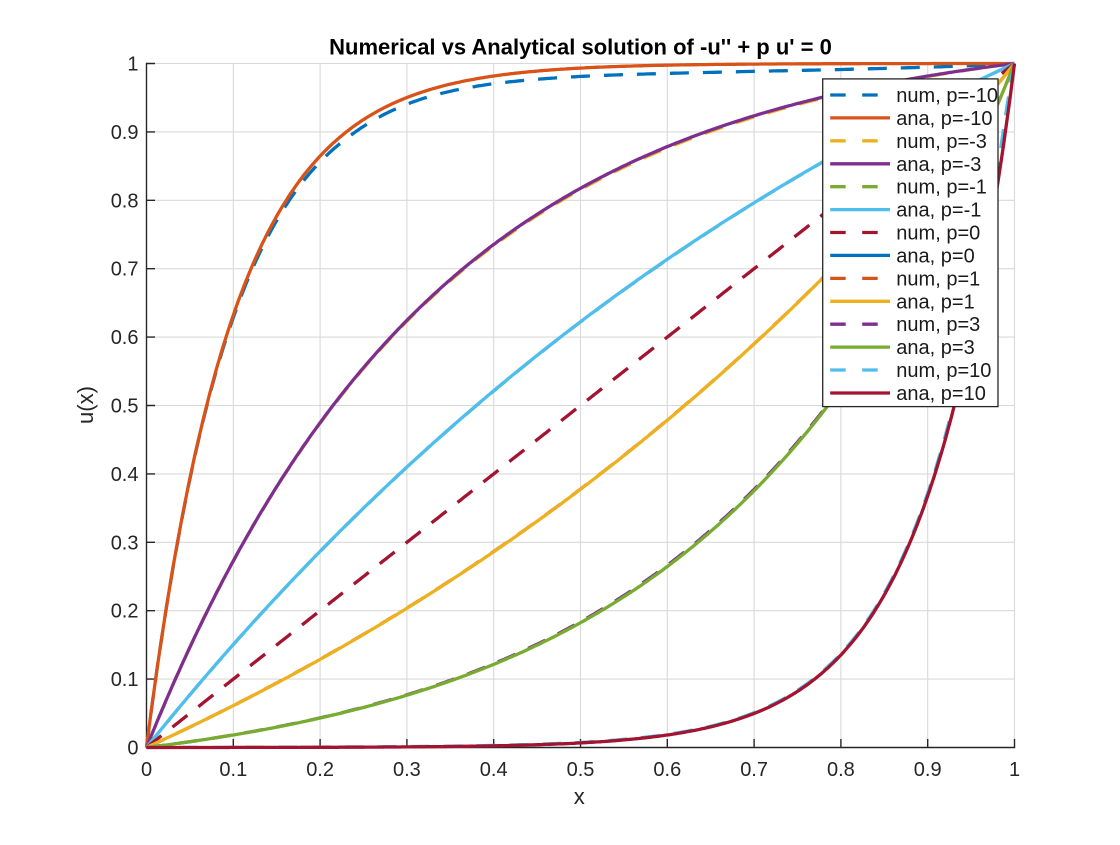 The width and height of the screenshot is (1120, 845). Describe the element at coordinates (935, 256) in the screenshot. I see `svg-text: ana, p=0` at that location.